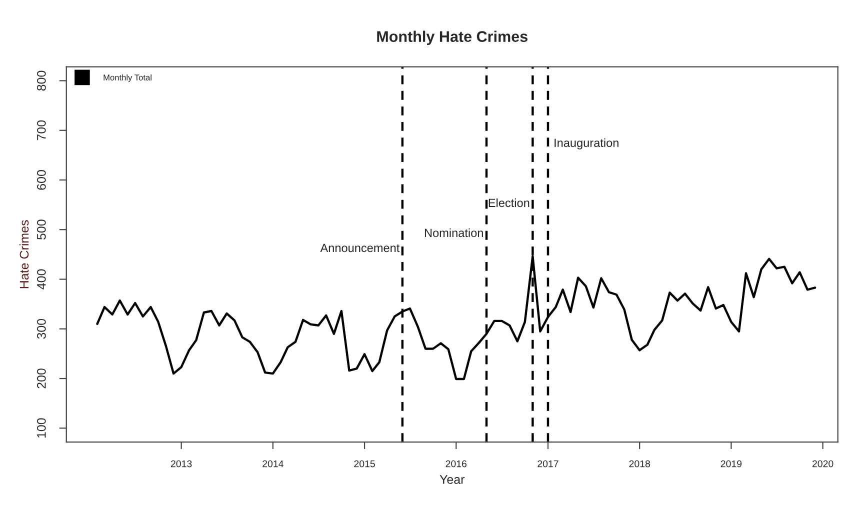  Describe the element at coordinates (452, 37) in the screenshot. I see `chart-title: Monthly Hate Crimes` at that location.